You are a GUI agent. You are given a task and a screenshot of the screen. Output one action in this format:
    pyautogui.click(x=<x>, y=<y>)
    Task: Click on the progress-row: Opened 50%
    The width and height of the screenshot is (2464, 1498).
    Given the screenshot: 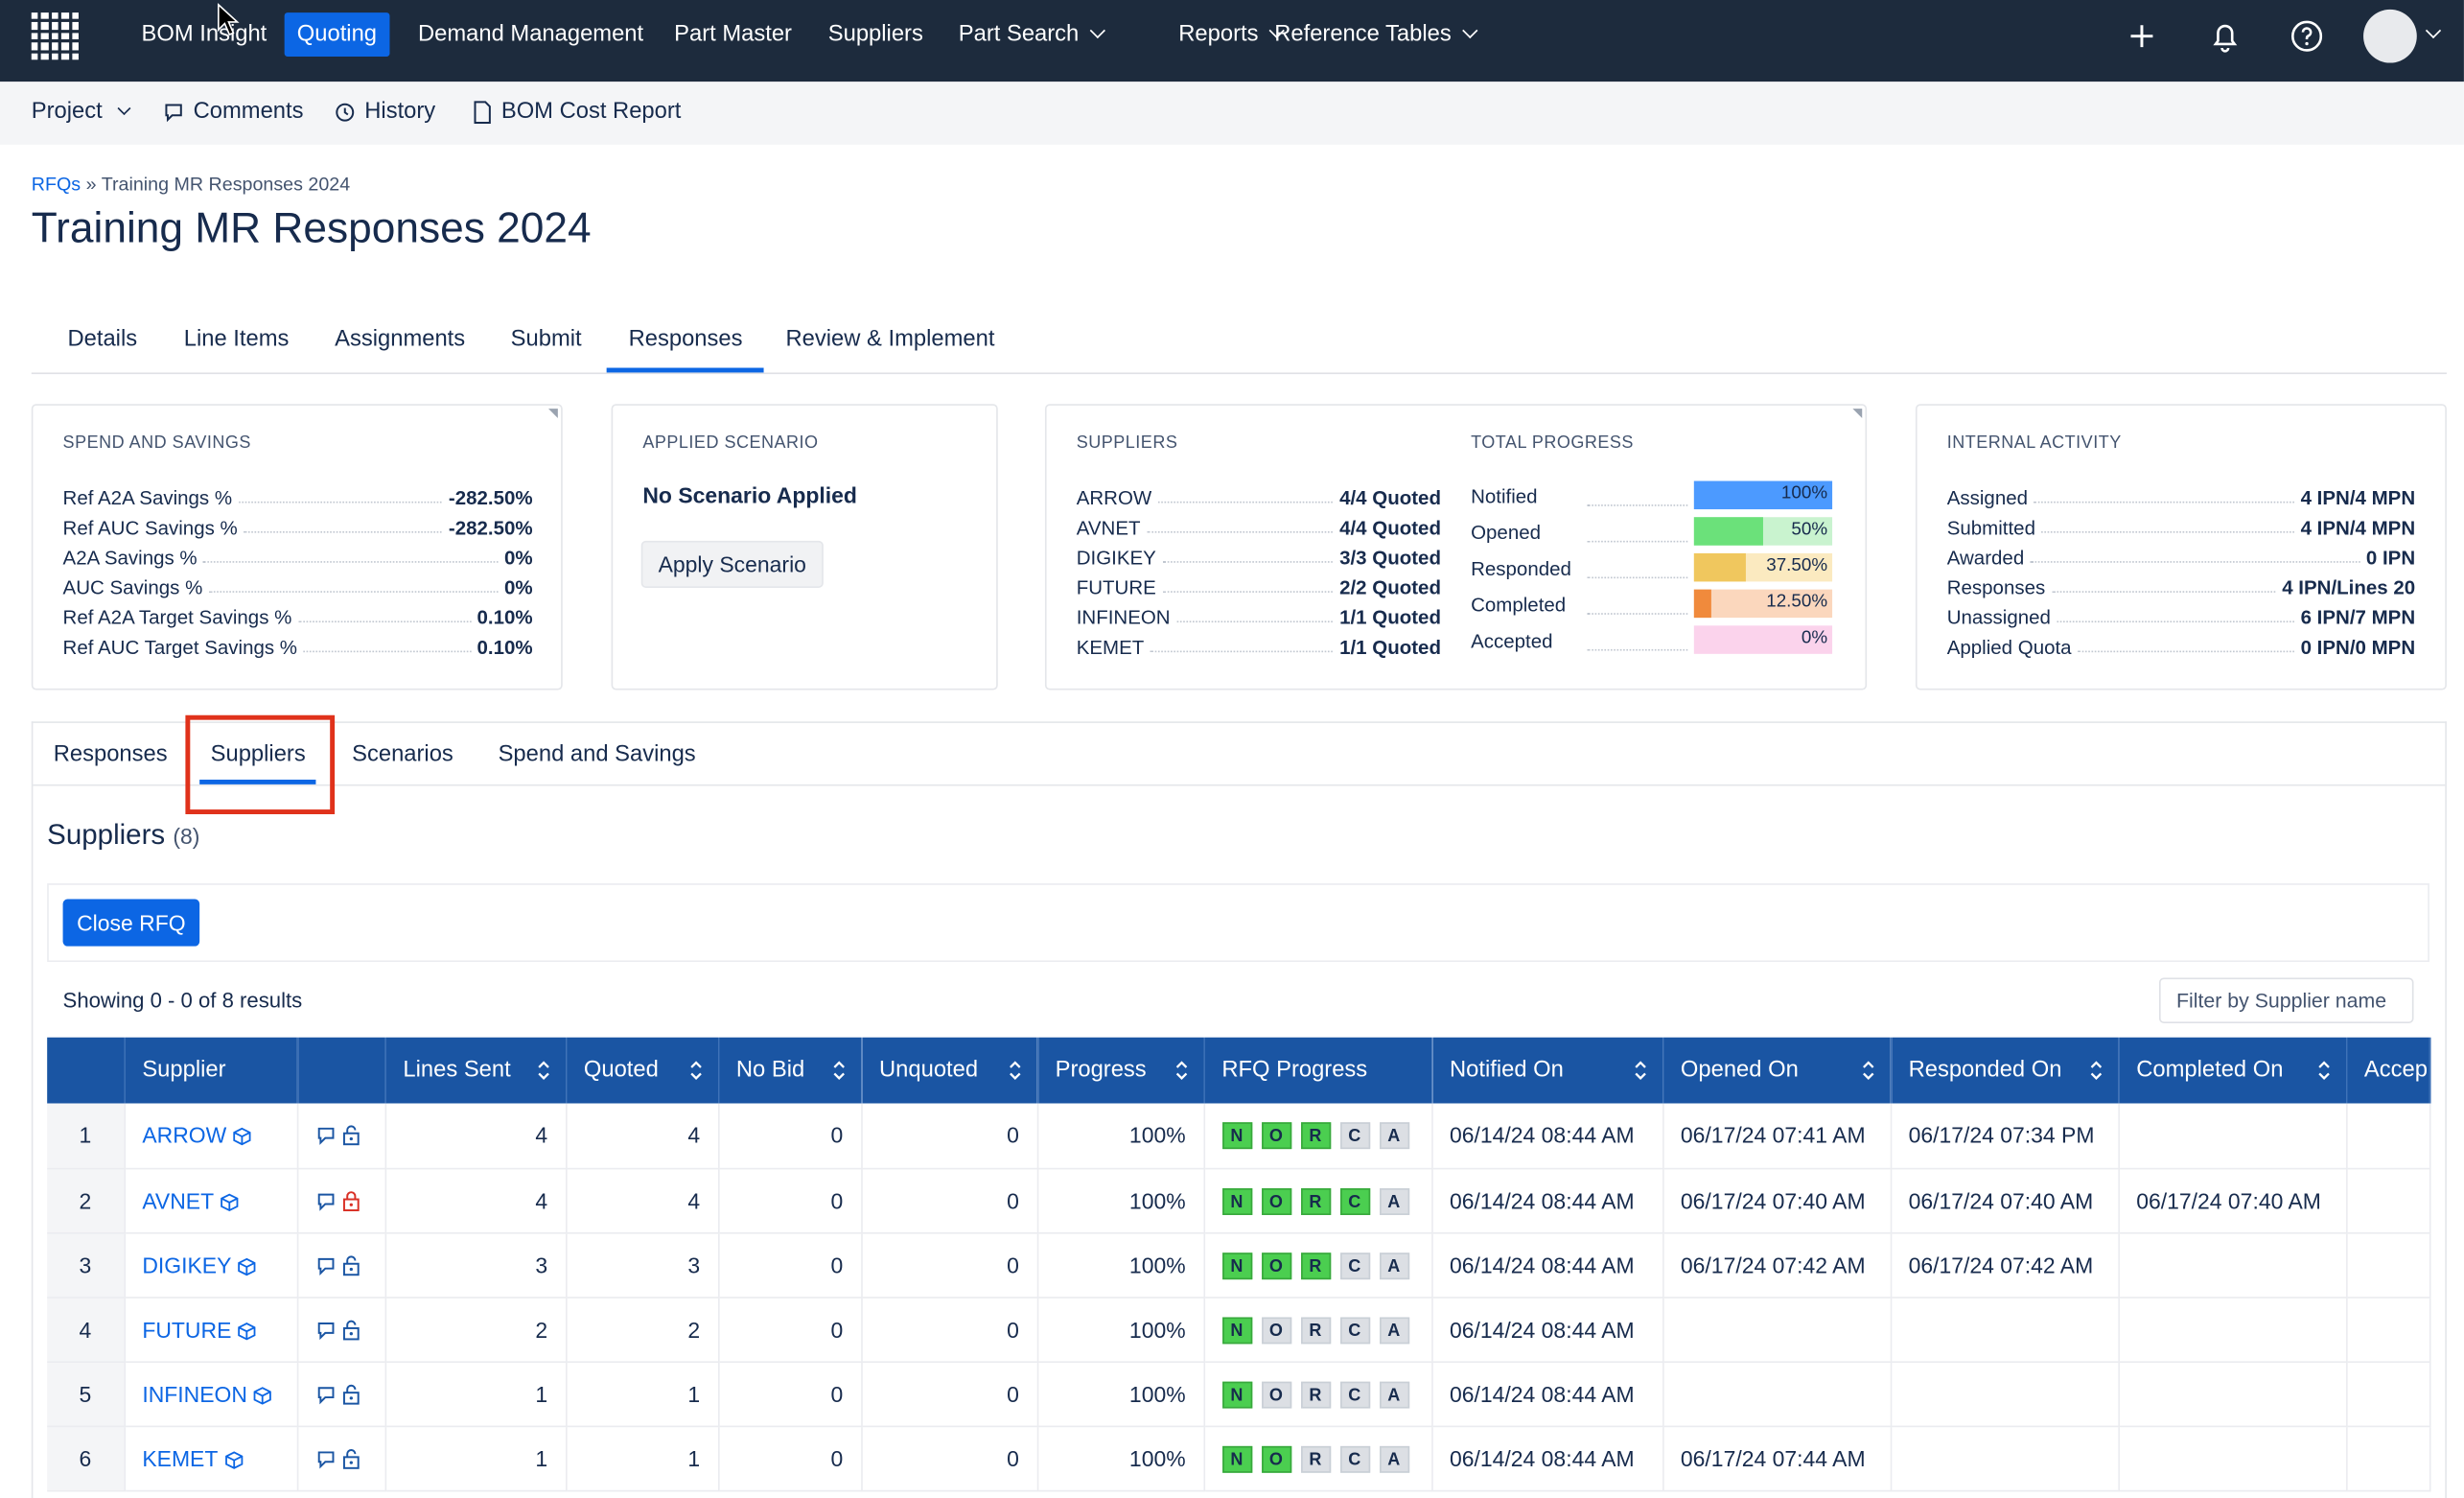 What is the action you would take?
    pyautogui.click(x=1652, y=532)
    